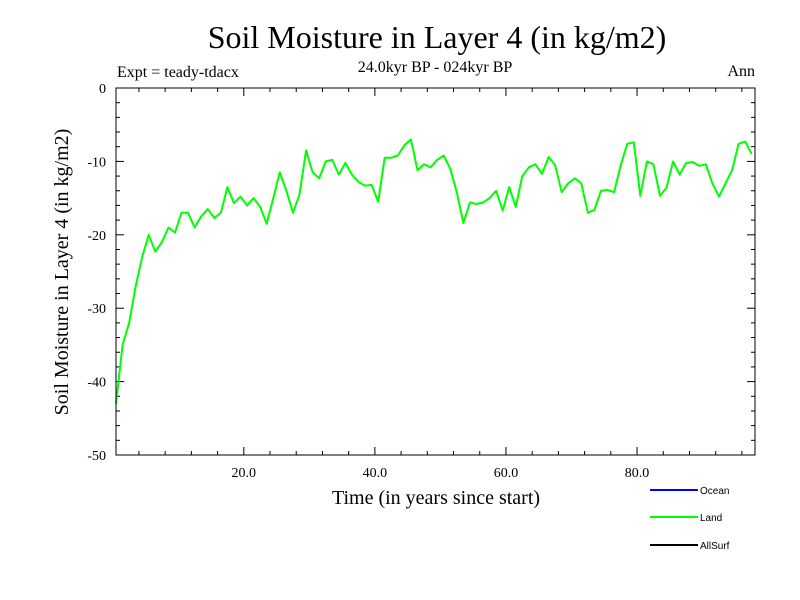 The image size is (800, 600). I want to click on y-tick-label: 0, so click(102, 89).